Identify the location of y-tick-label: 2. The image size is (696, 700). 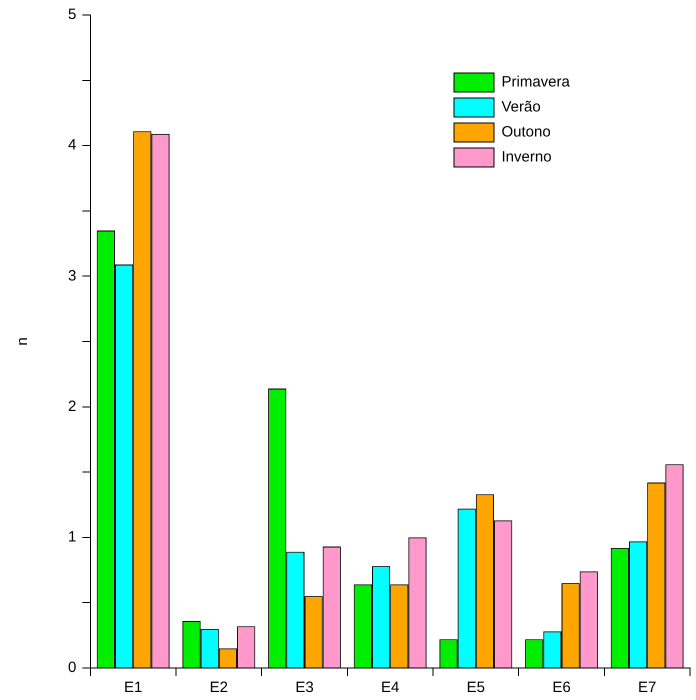
(72, 406).